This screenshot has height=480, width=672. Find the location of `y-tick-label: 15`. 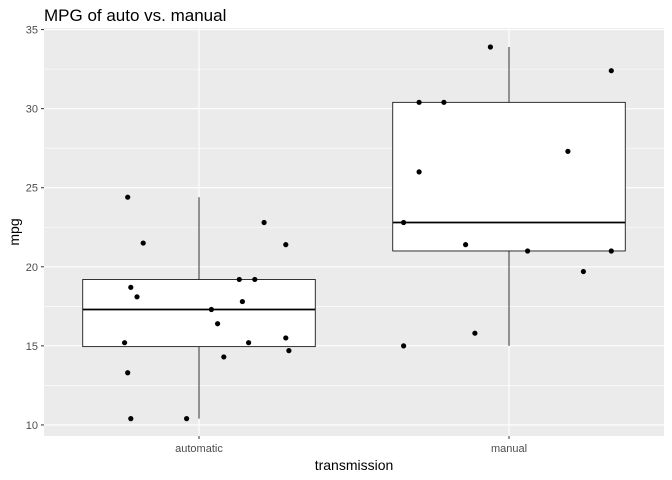

y-tick-label: 15 is located at coordinates (32, 347).